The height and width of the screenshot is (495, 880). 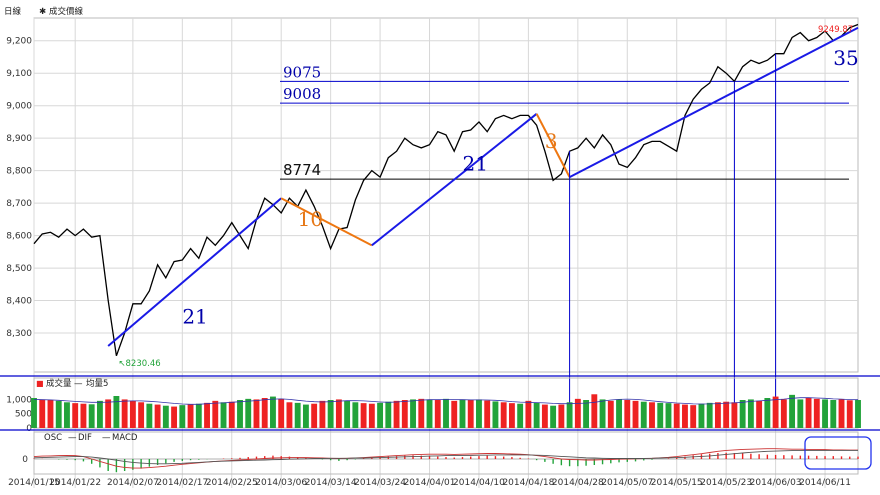 What do you see at coordinates (281, 483) in the screenshot?
I see `x-tick-label: 2014/03/06` at bounding box center [281, 483].